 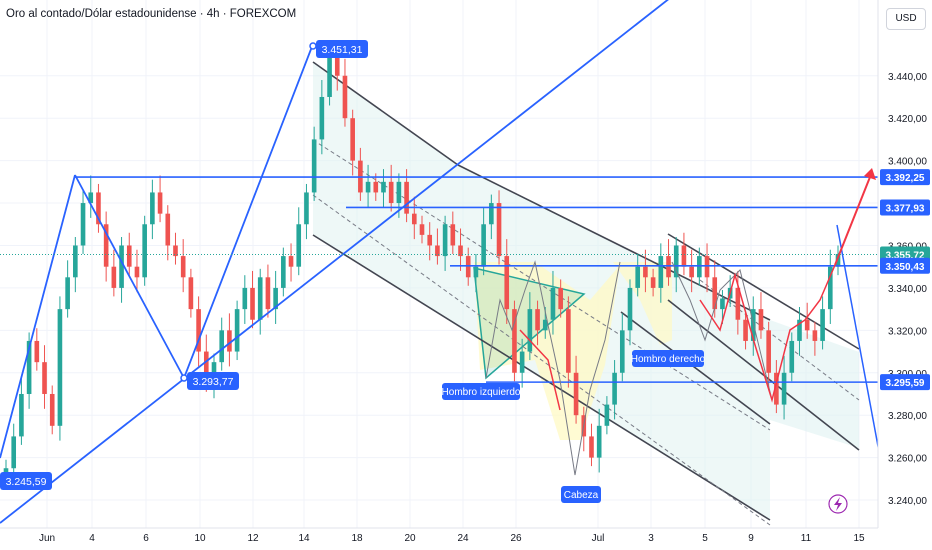 I want to click on projection-line, so click(x=858, y=341).